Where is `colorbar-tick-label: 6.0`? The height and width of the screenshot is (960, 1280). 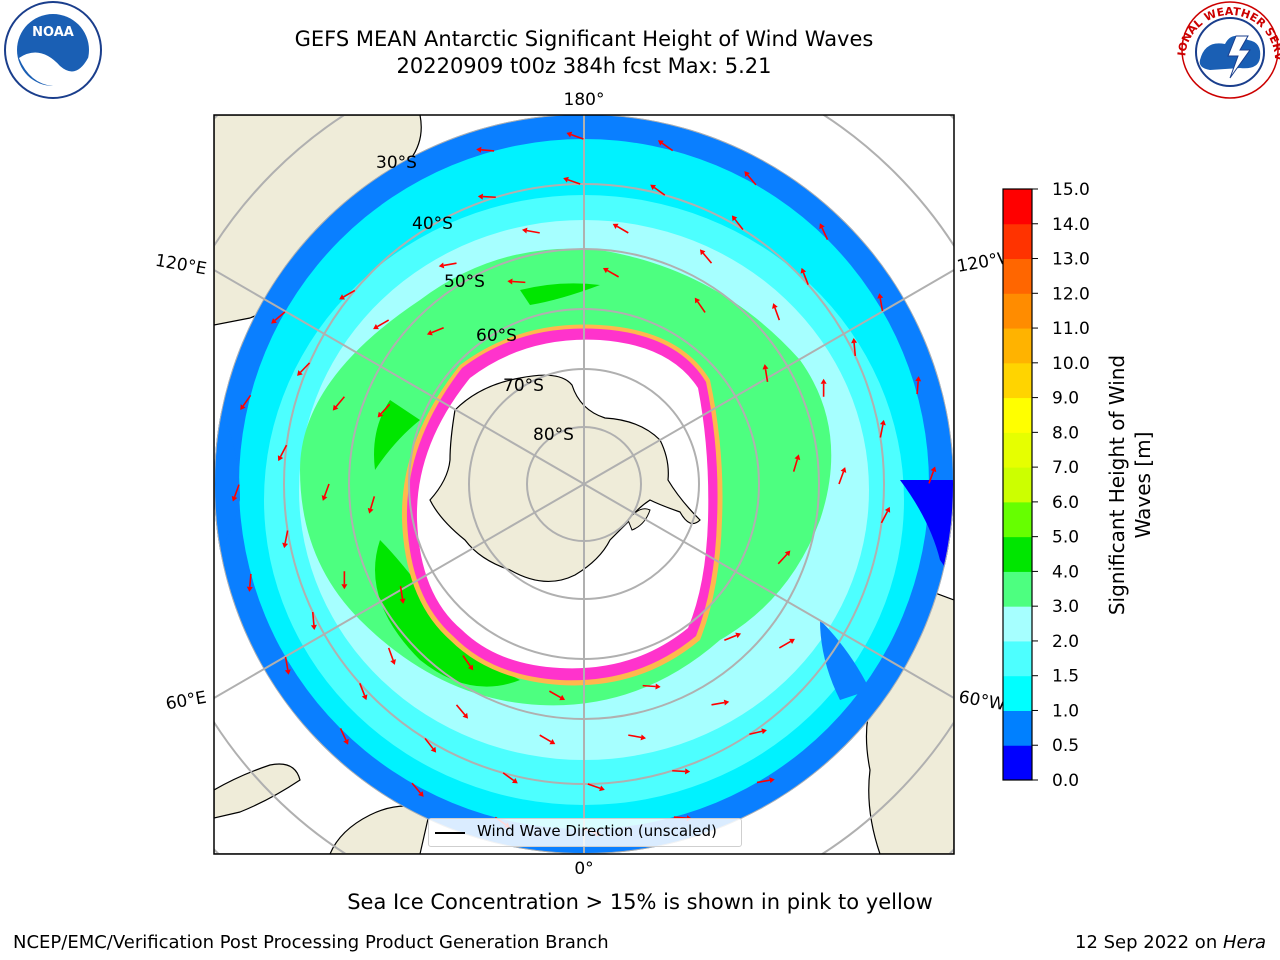 colorbar-tick-label: 6.0 is located at coordinates (1065, 503).